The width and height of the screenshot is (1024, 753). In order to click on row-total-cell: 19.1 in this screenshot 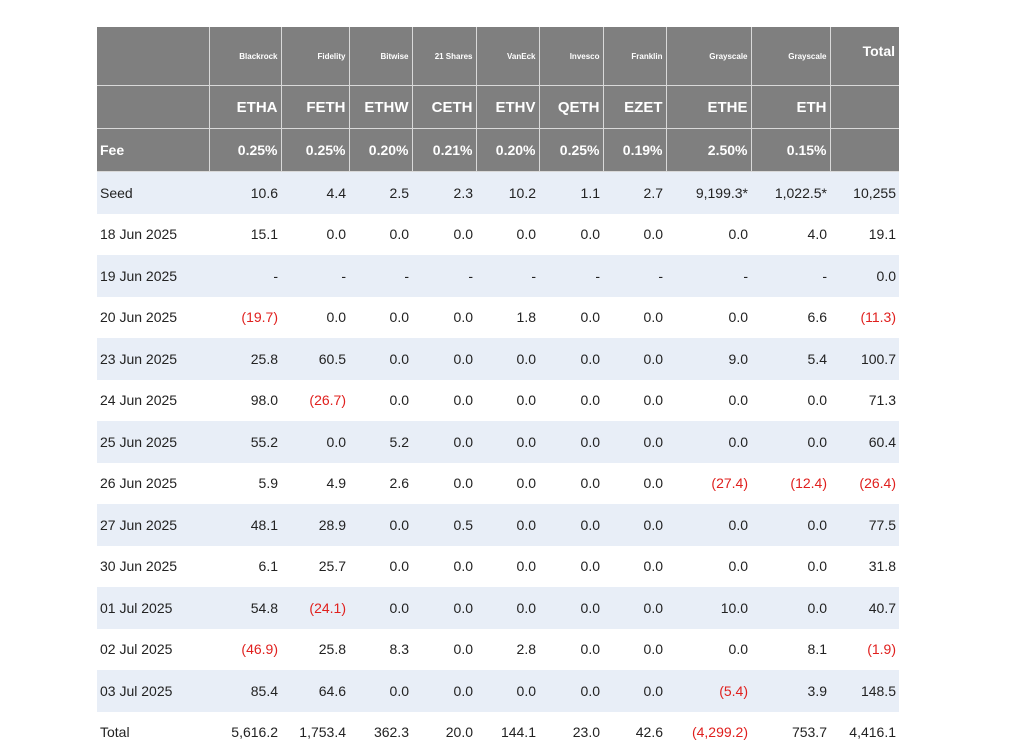, I will do `click(864, 235)`.